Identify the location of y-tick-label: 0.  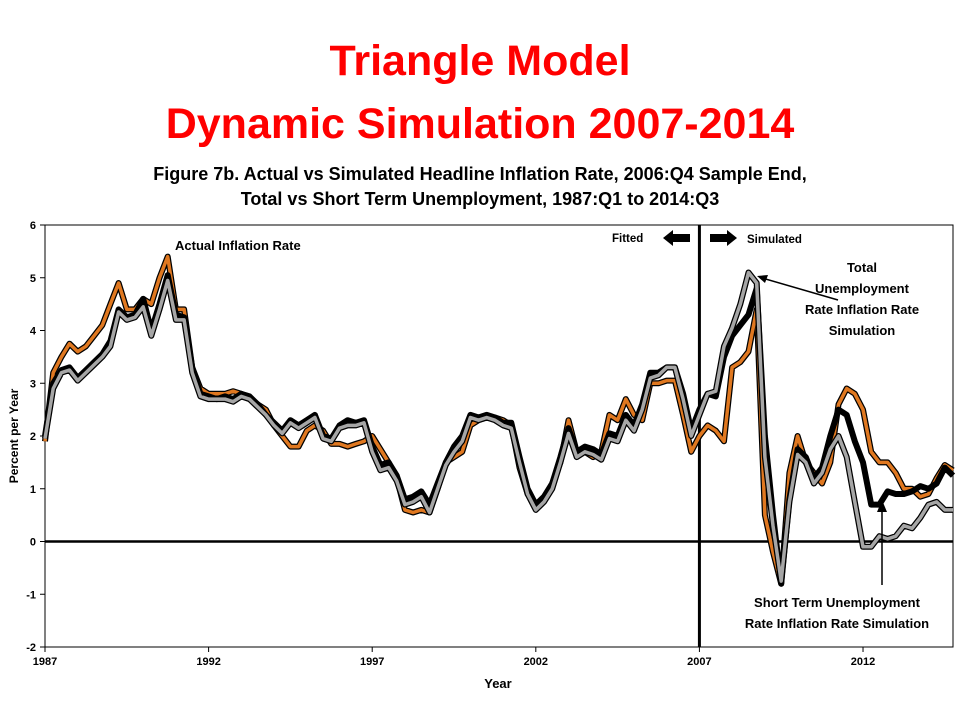
(33, 543).